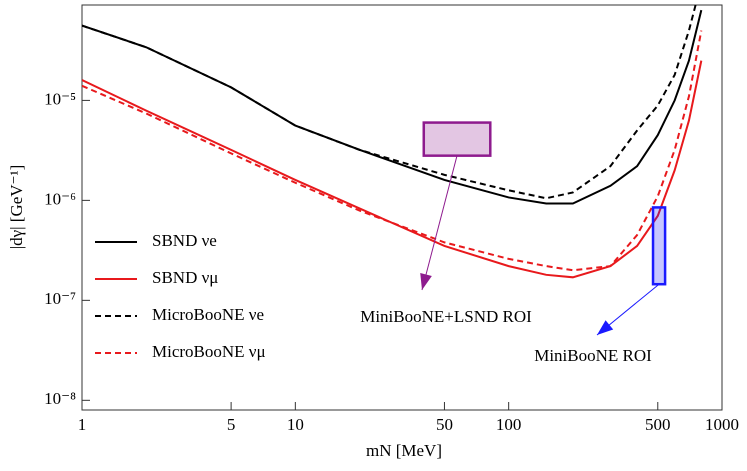 Image resolution: width=747 pixels, height=471 pixels. What do you see at coordinates (60, 298) in the screenshot?
I see `y-tick-label: 10⁻⁷` at bounding box center [60, 298].